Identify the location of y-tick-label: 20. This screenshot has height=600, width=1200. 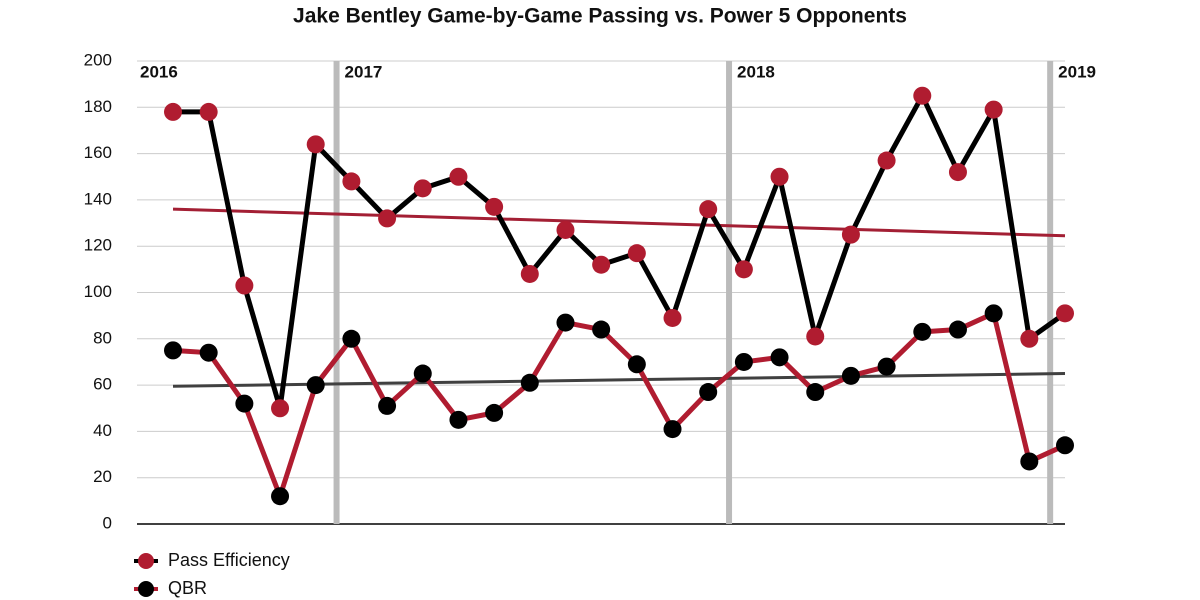
(102, 476).